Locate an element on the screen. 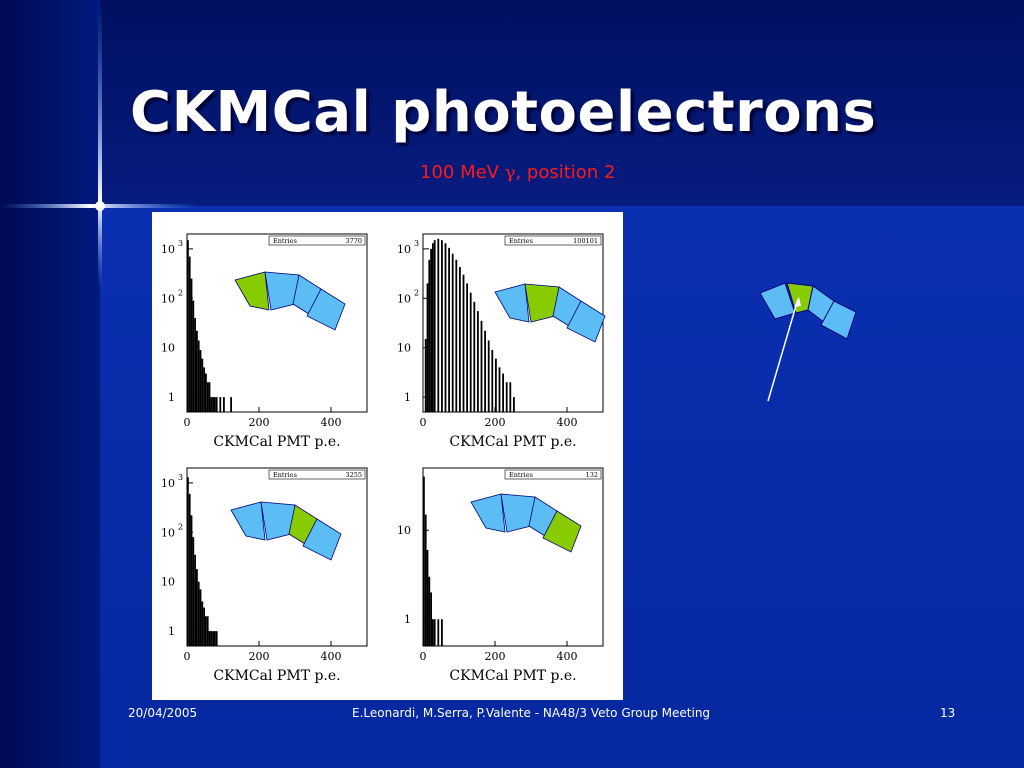 Image resolution: width=1024 pixels, height=768 pixels. subtitle-gamma-symbol: γ is located at coordinates (510, 172).